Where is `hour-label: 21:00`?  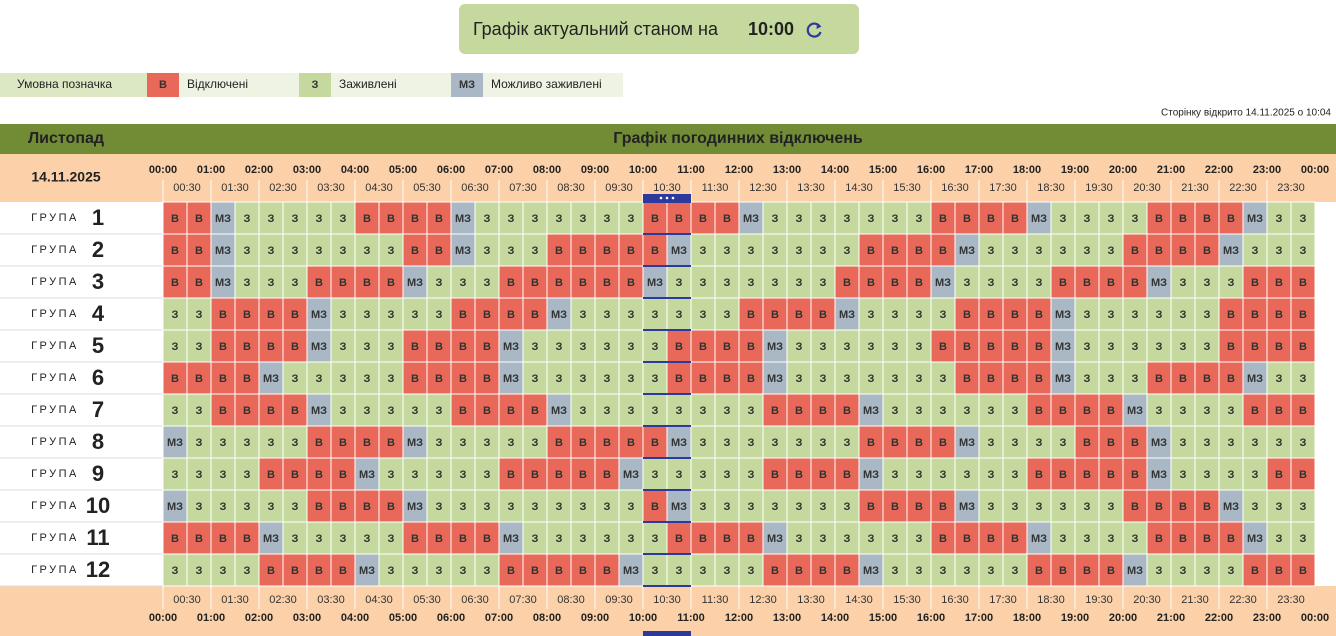
hour-label: 21:00 is located at coordinates (1171, 170).